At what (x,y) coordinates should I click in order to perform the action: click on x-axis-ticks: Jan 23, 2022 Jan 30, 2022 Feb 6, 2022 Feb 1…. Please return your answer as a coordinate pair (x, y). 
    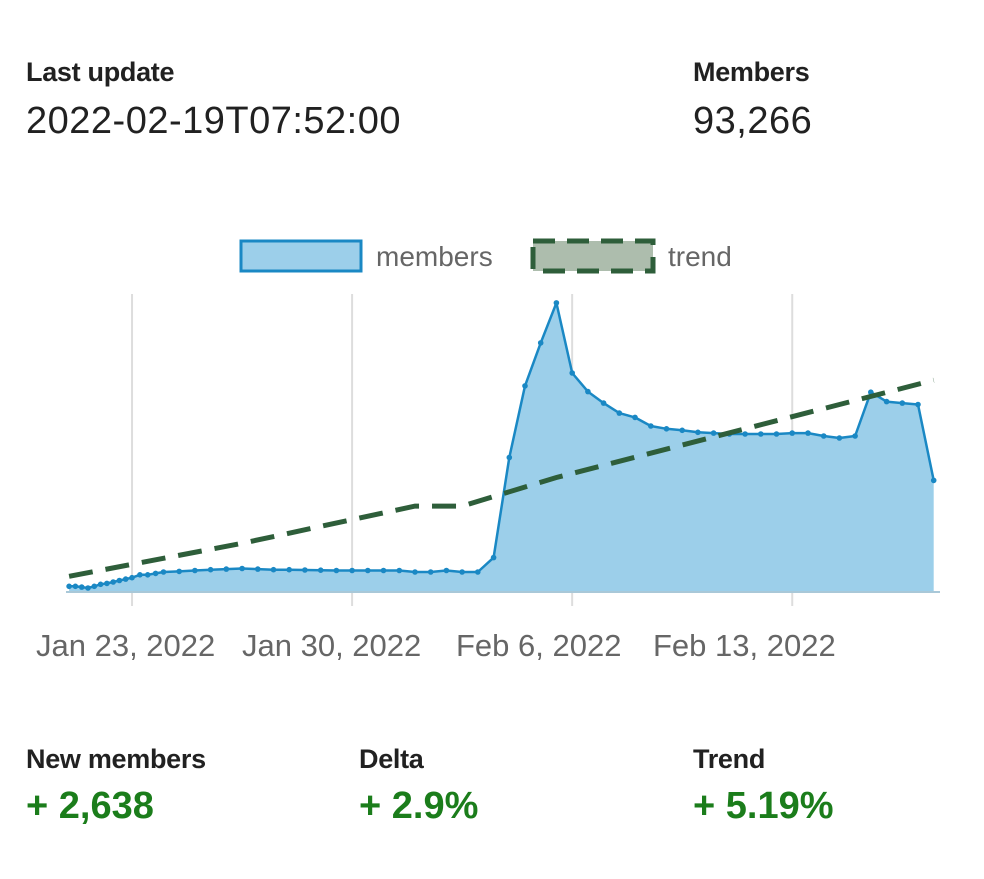
    Looking at the image, I should click on (436, 645).